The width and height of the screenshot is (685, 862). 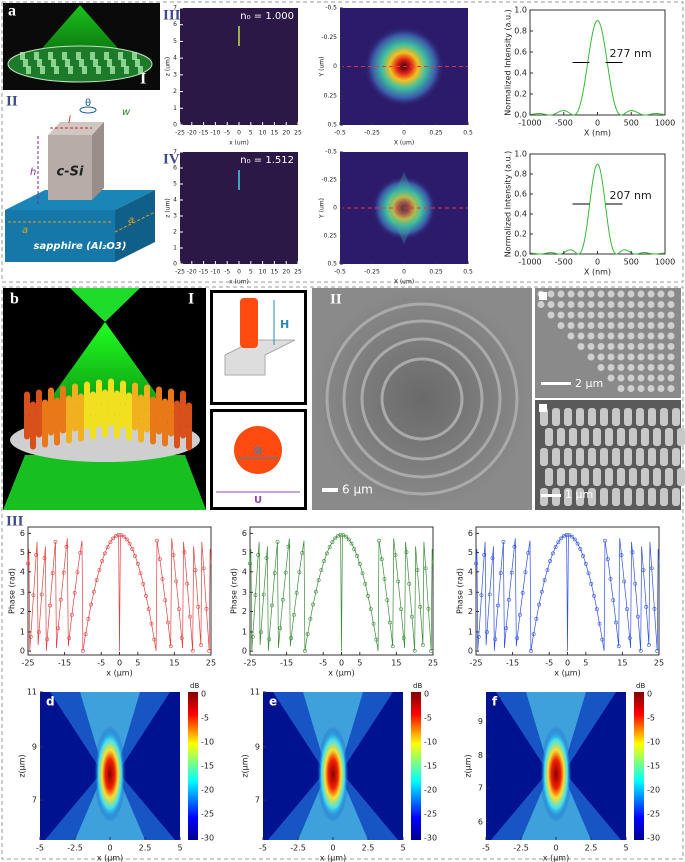 What do you see at coordinates (267, 16) in the screenshot?
I see `refractive-index: n₀ = 1.000` at bounding box center [267, 16].